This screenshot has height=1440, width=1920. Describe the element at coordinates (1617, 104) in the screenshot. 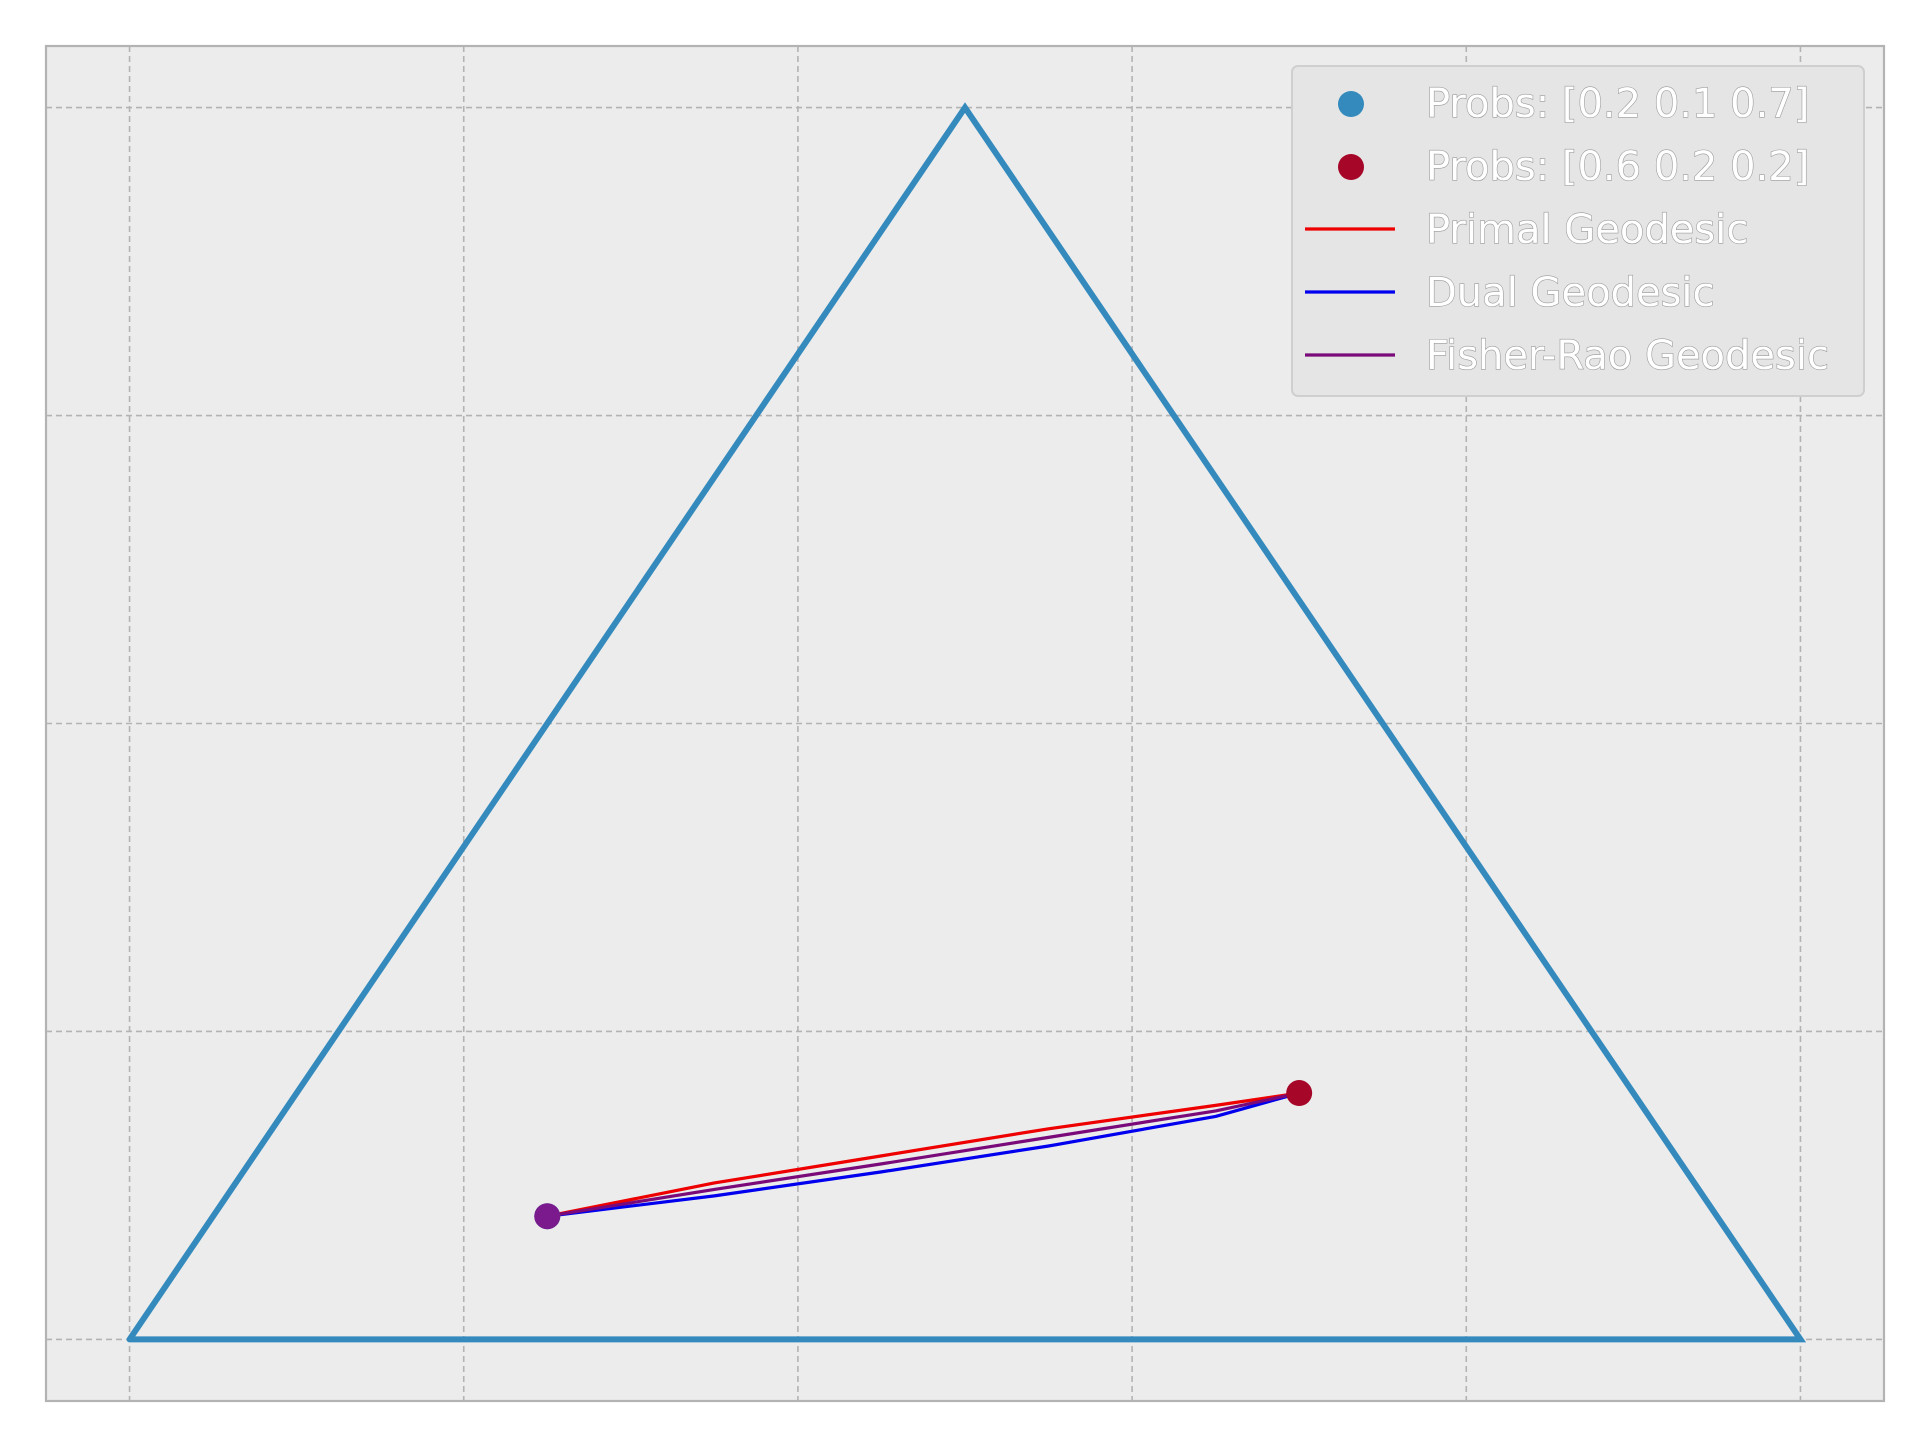

I see `legend-label-probs-a: Probs: [0.2 0.1 0.7]` at that location.